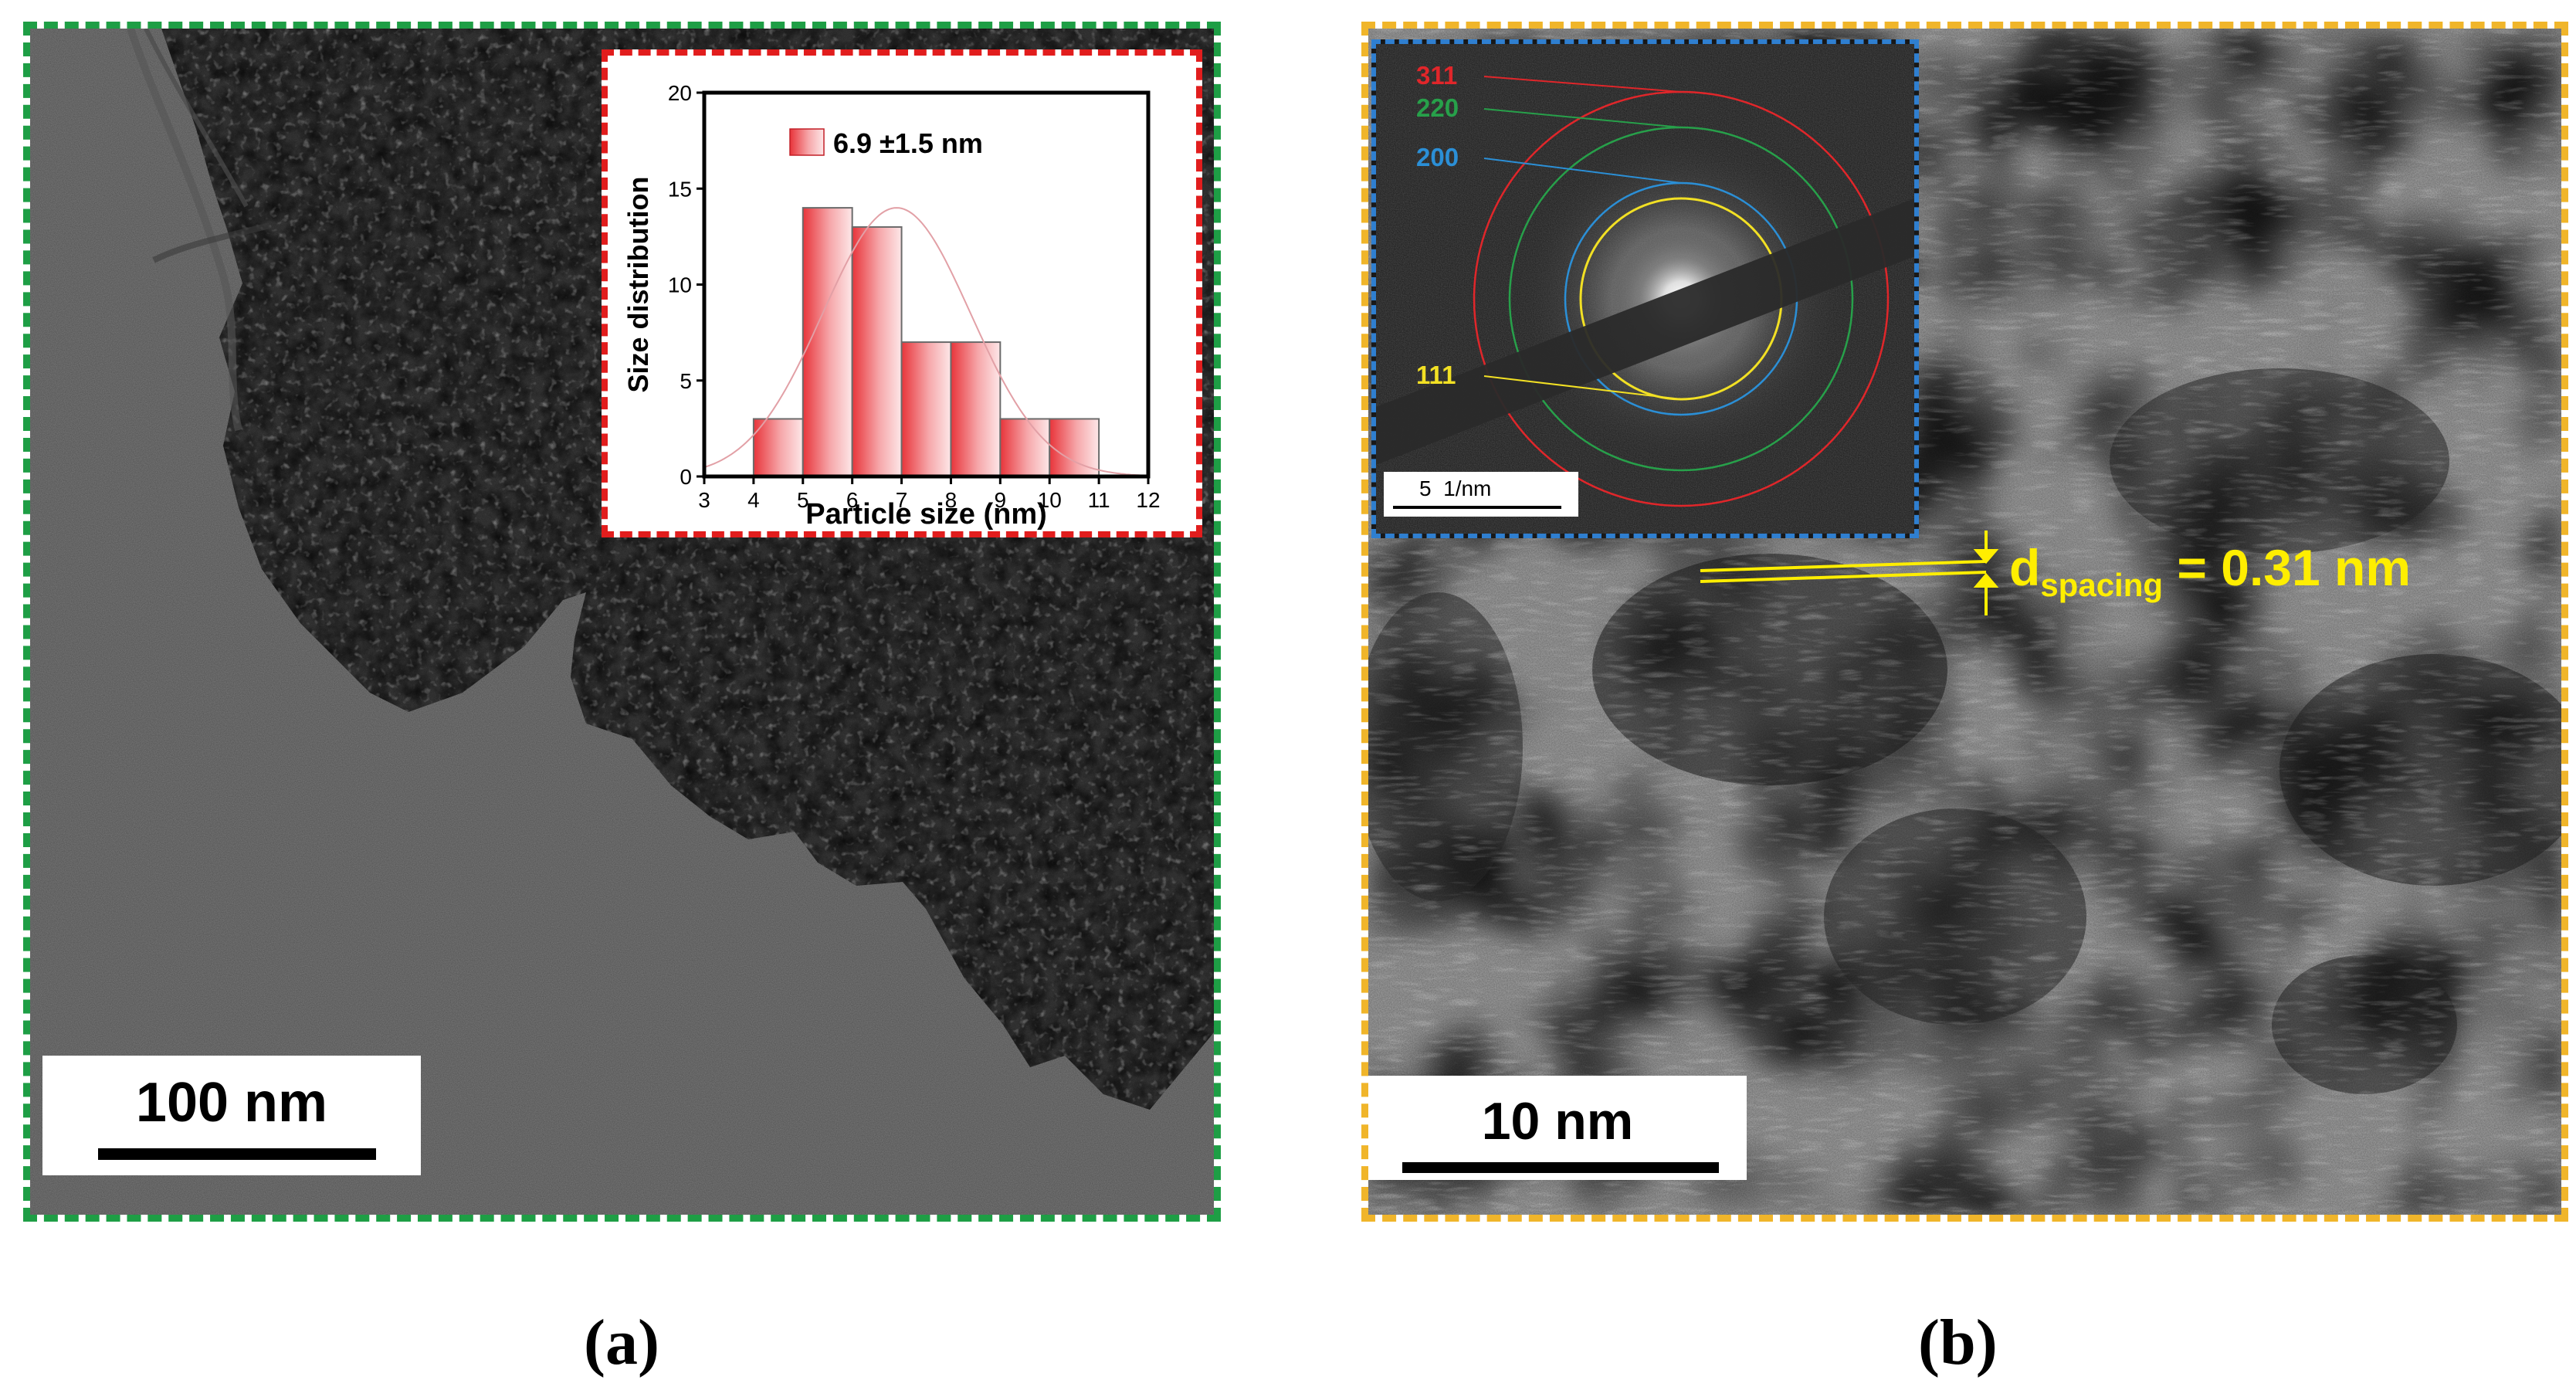 Image resolution: width=2576 pixels, height=1390 pixels. What do you see at coordinates (1477, 507) in the screenshot?
I see `saed-scale-bar` at bounding box center [1477, 507].